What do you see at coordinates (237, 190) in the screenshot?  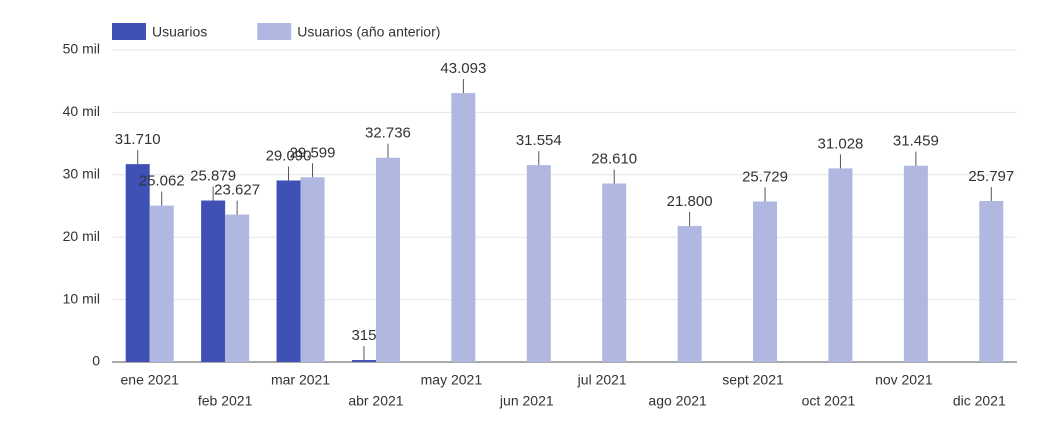 I see `value-label: 23.627` at bounding box center [237, 190].